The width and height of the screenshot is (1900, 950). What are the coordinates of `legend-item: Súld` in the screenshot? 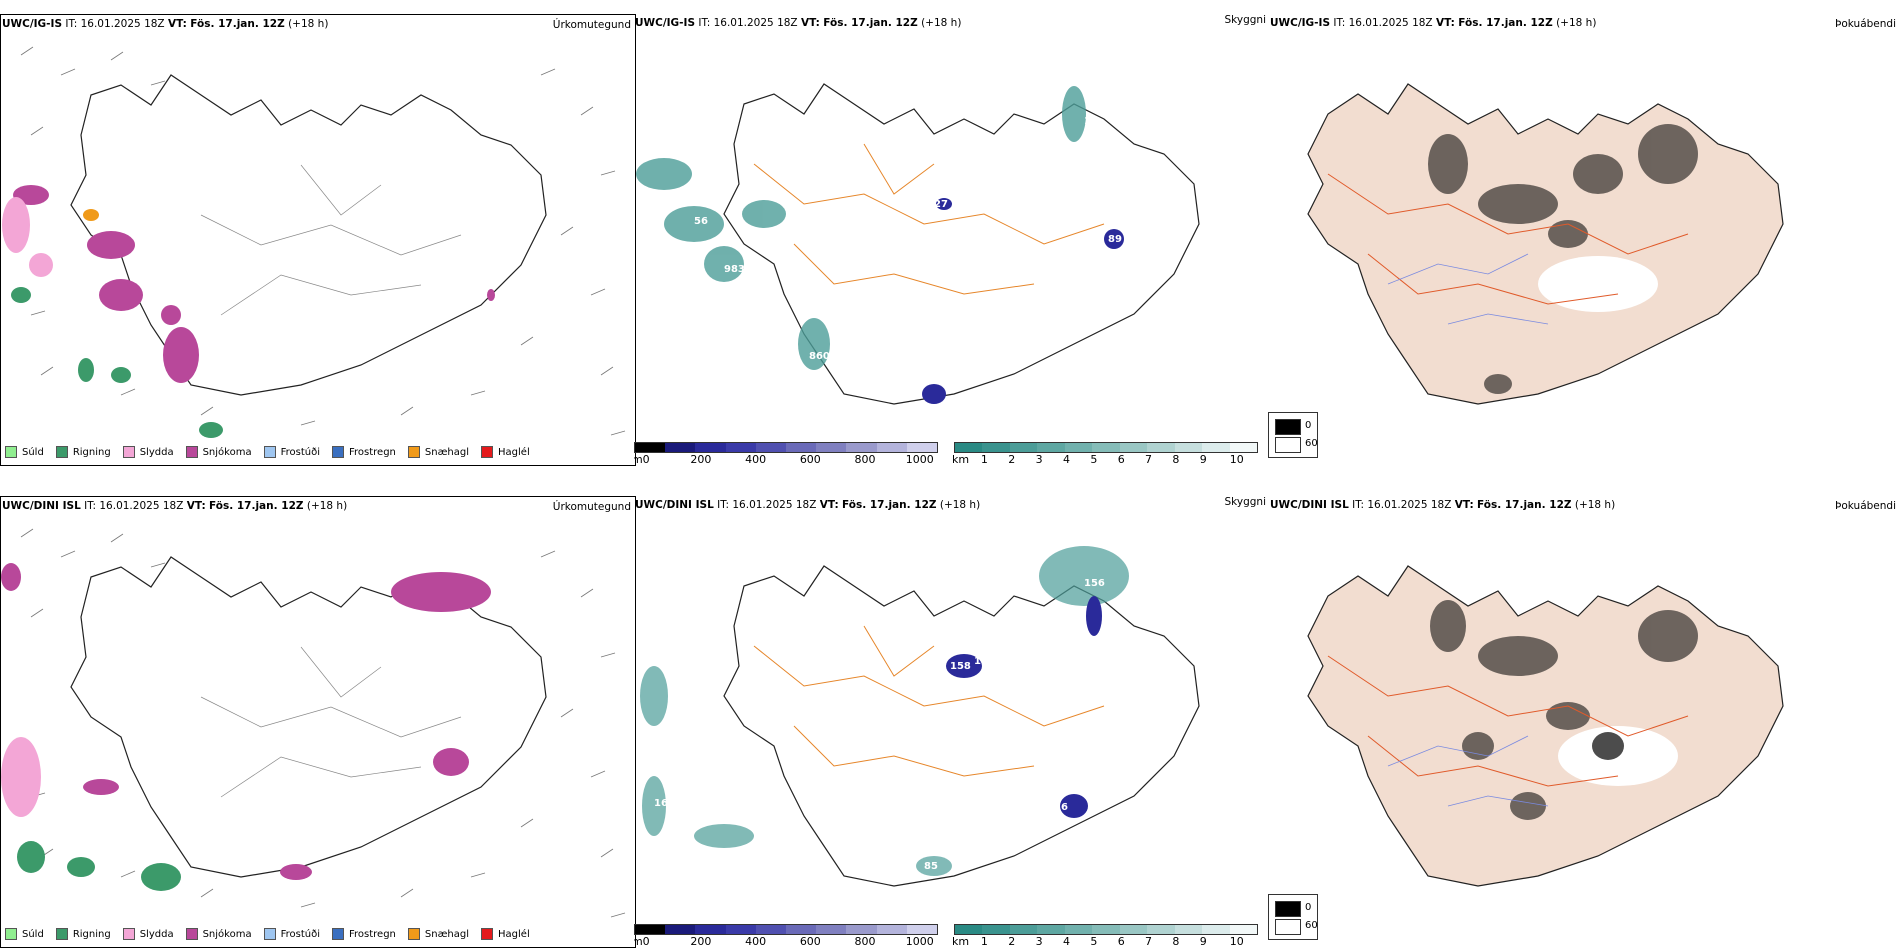 It's located at (24, 452).